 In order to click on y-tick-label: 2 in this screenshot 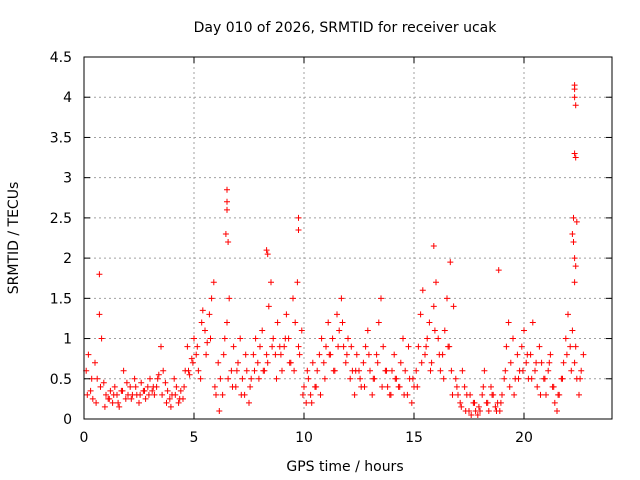, I will do `click(67, 259)`.